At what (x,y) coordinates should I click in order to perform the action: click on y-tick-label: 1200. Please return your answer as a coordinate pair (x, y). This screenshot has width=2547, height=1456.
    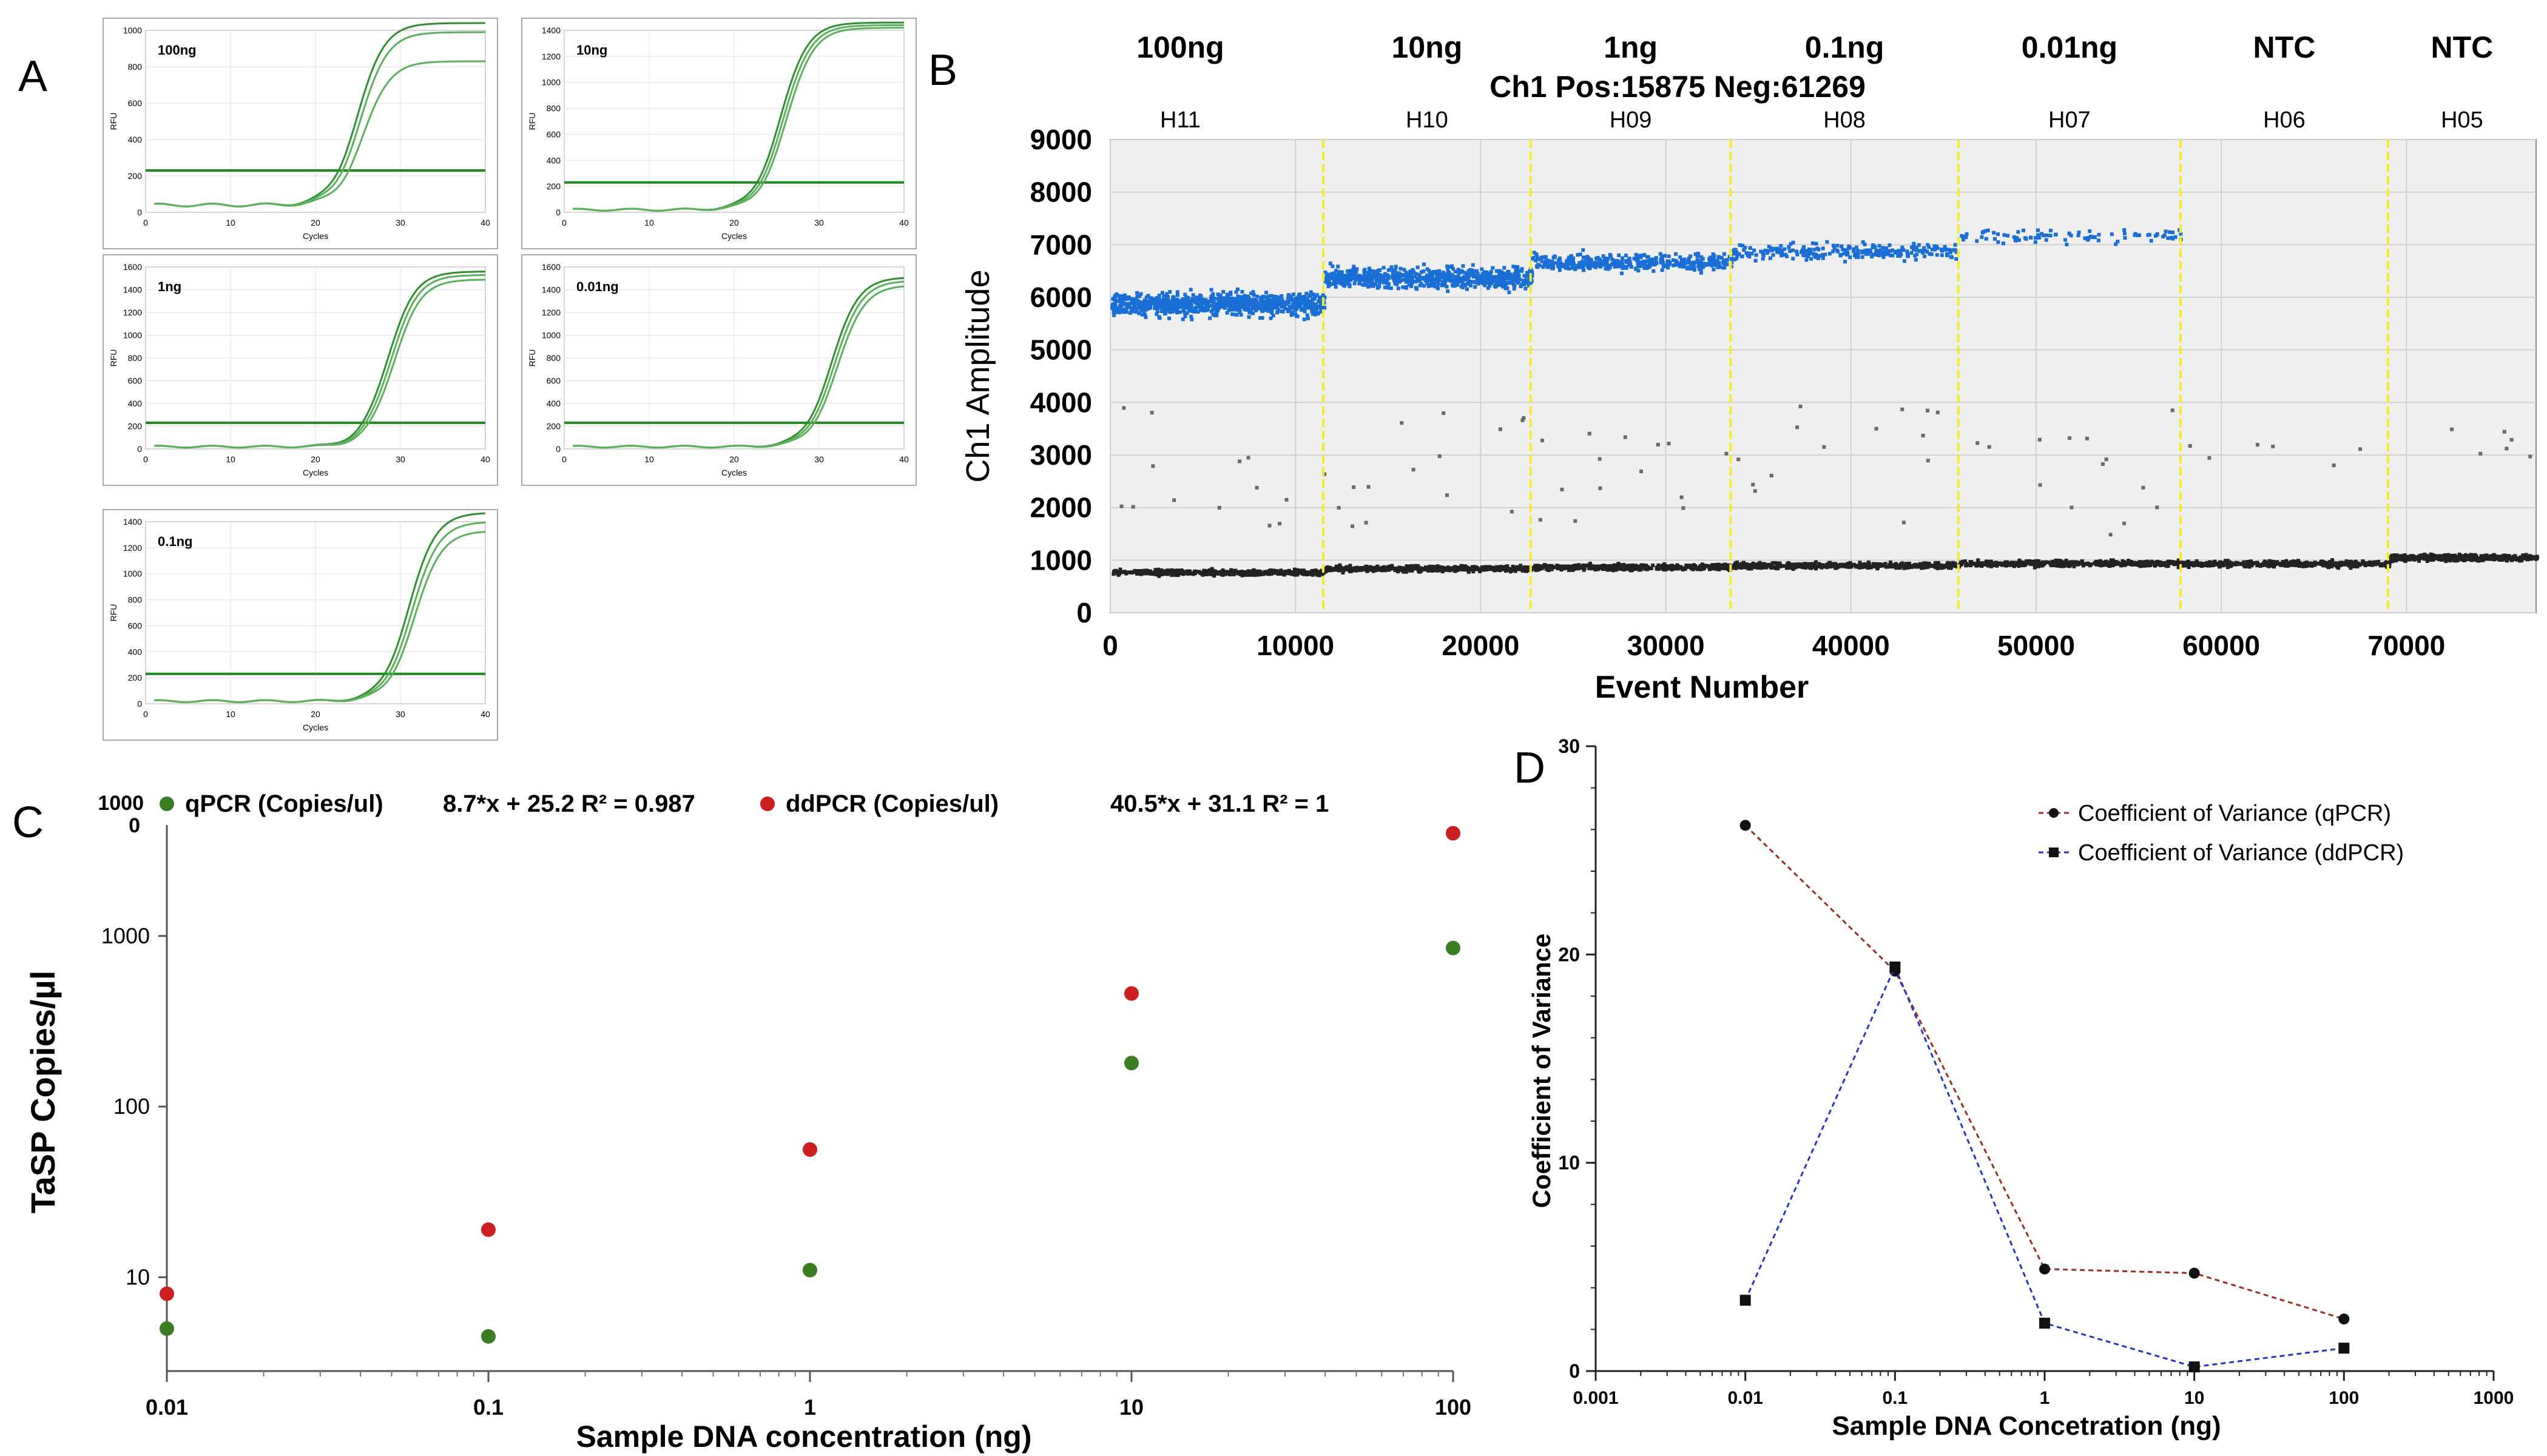
    Looking at the image, I should click on (132, 312).